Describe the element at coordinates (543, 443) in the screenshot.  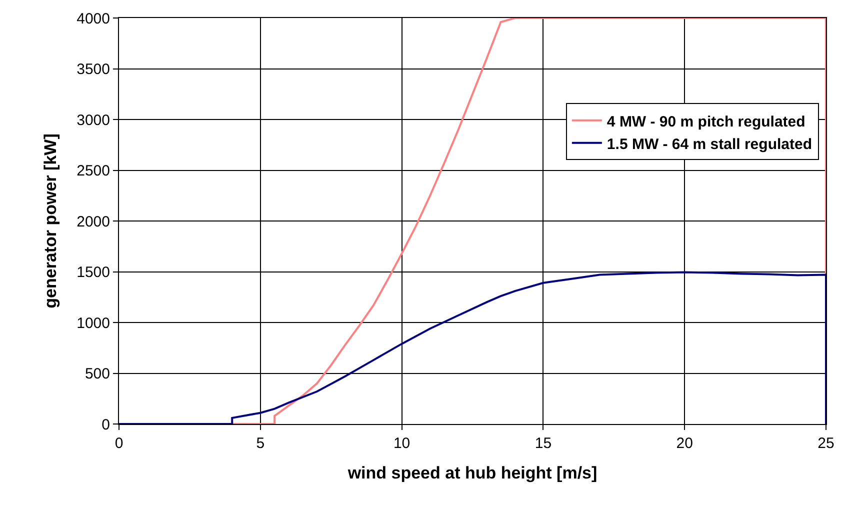
I see `x-tick-label: 15` at that location.